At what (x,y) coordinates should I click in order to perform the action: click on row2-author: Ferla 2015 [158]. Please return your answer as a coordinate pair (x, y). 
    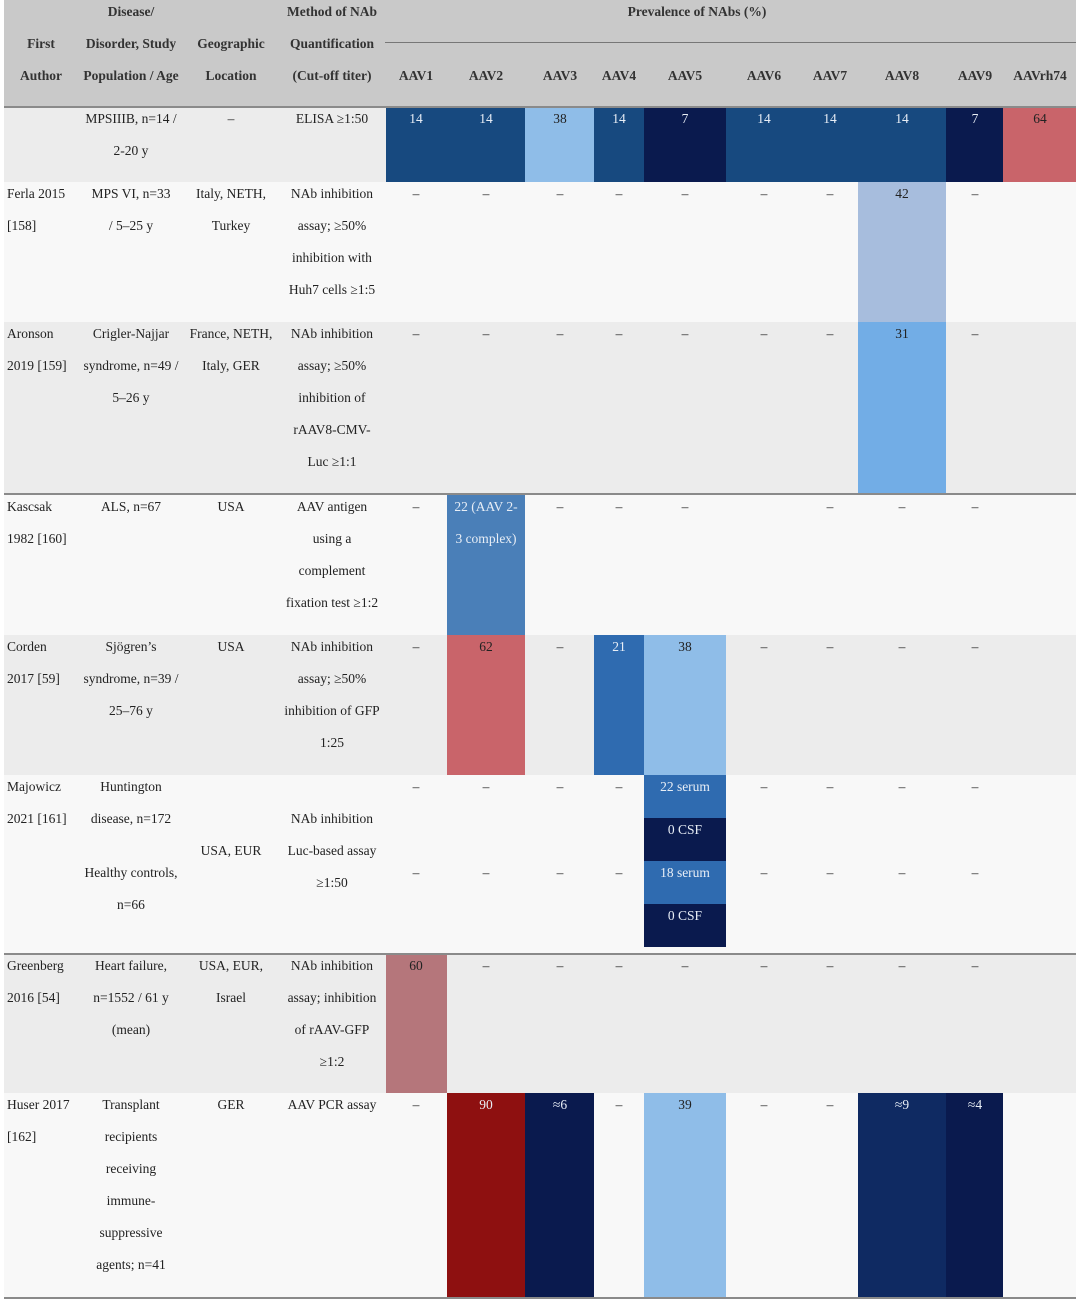
    Looking at the image, I should click on (36, 209).